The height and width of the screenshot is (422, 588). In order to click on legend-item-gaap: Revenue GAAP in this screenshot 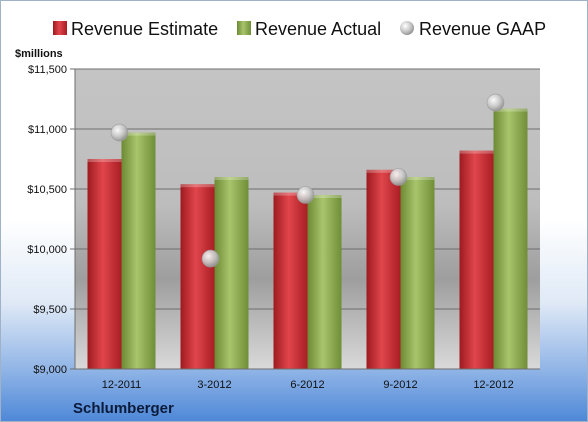, I will do `click(473, 29)`.